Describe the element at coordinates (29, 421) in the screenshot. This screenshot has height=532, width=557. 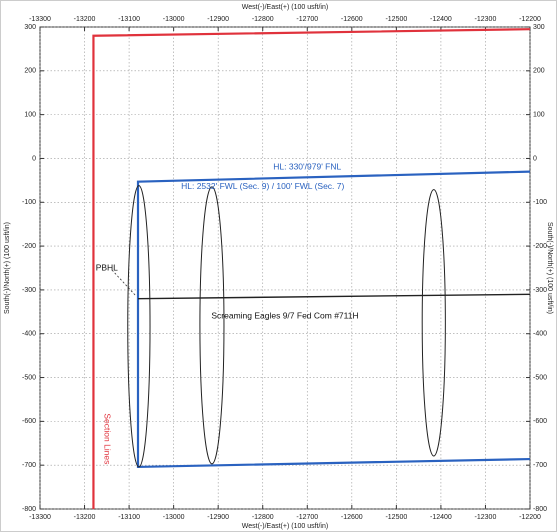
I see `y-tick-label: -600` at that location.